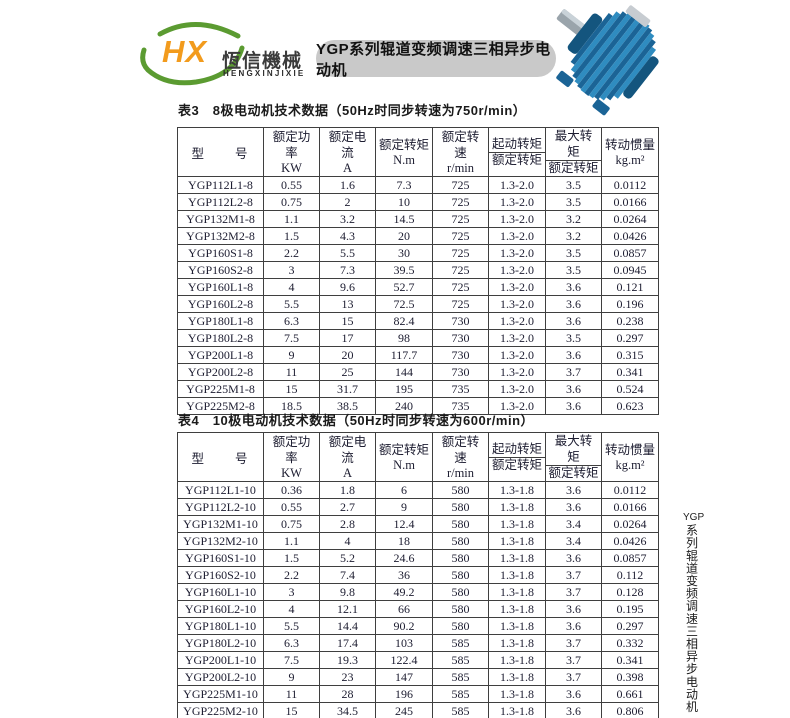  What do you see at coordinates (291, 304) in the screenshot?
I see `value-cell: 5.5` at bounding box center [291, 304].